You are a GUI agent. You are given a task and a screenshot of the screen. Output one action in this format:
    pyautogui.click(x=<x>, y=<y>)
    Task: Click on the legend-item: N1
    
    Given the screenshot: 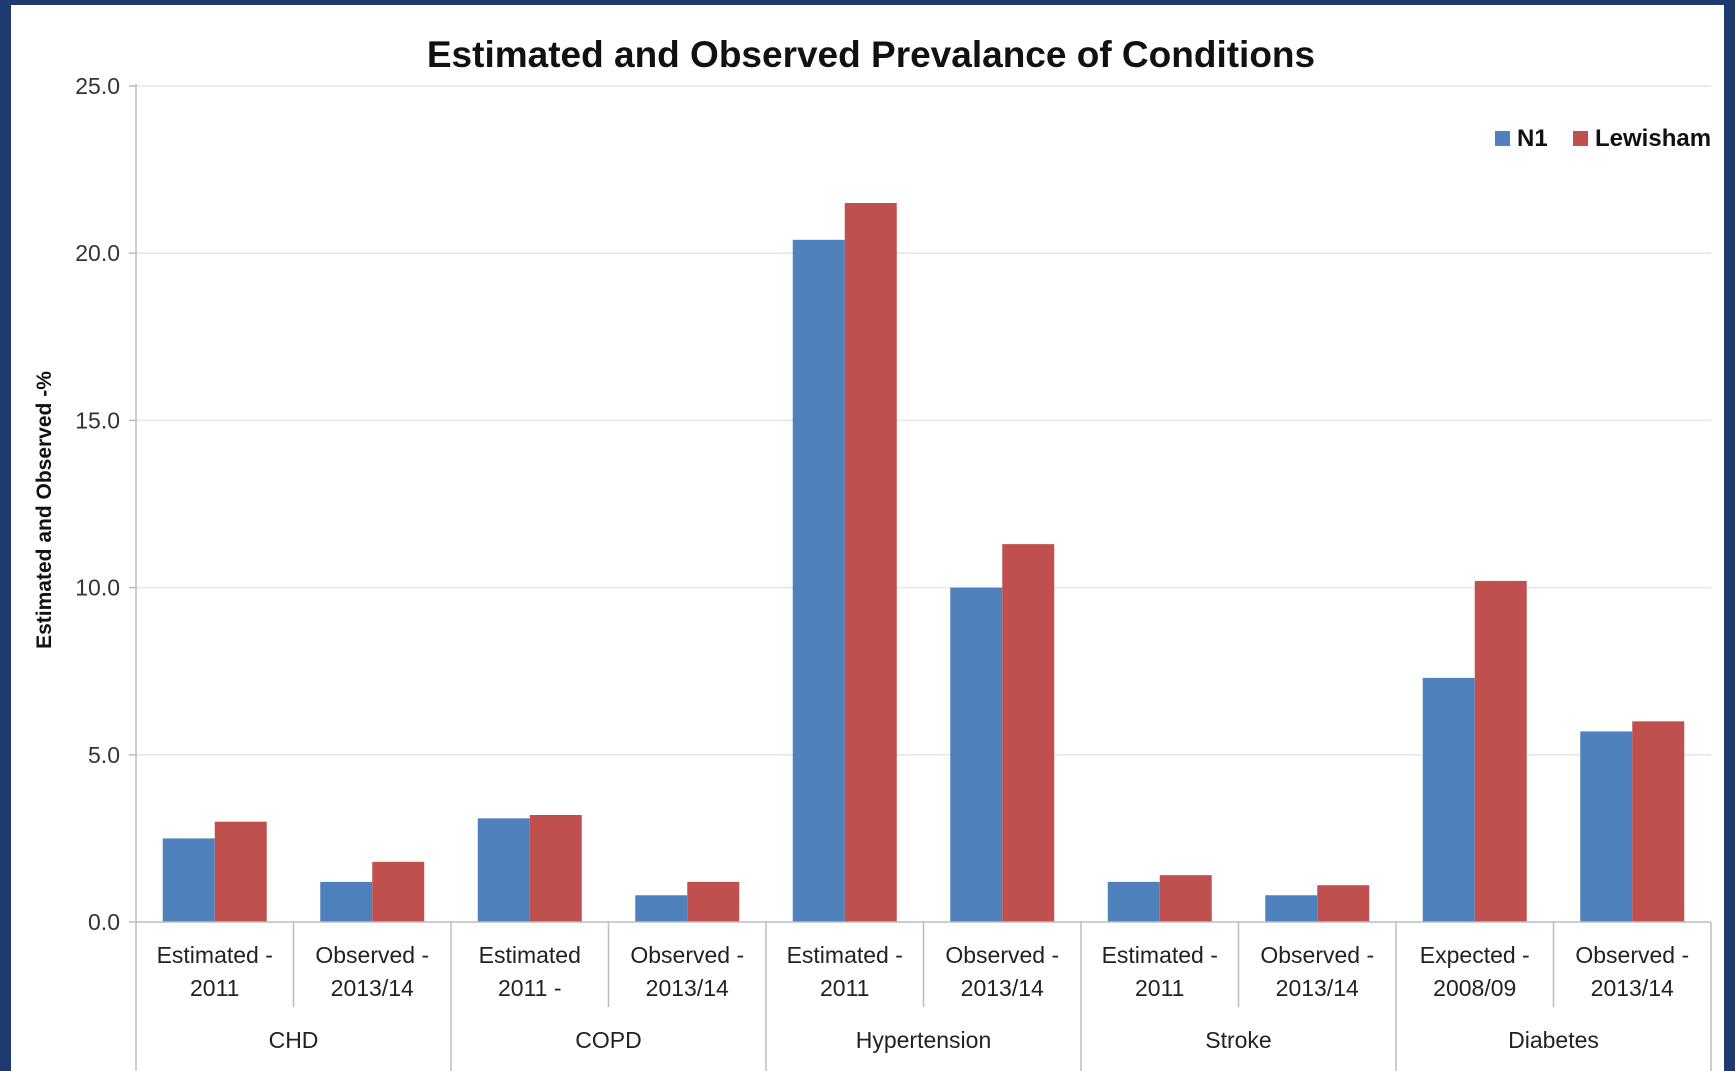 What is the action you would take?
    pyautogui.click(x=1521, y=138)
    